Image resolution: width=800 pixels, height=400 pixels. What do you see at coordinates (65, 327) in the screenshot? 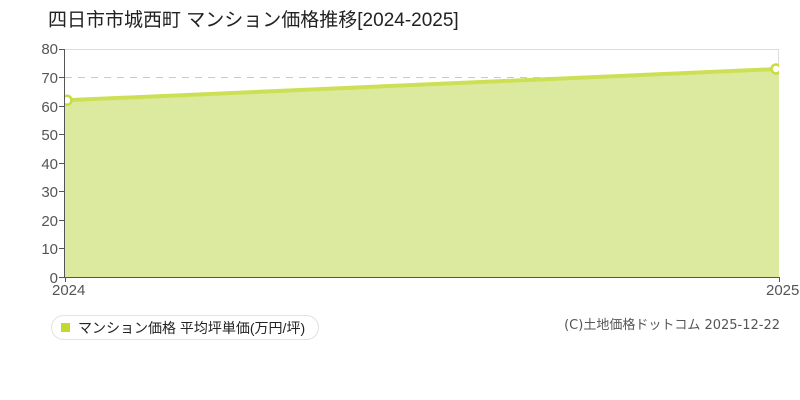
I see `legend-swatch-icon` at bounding box center [65, 327].